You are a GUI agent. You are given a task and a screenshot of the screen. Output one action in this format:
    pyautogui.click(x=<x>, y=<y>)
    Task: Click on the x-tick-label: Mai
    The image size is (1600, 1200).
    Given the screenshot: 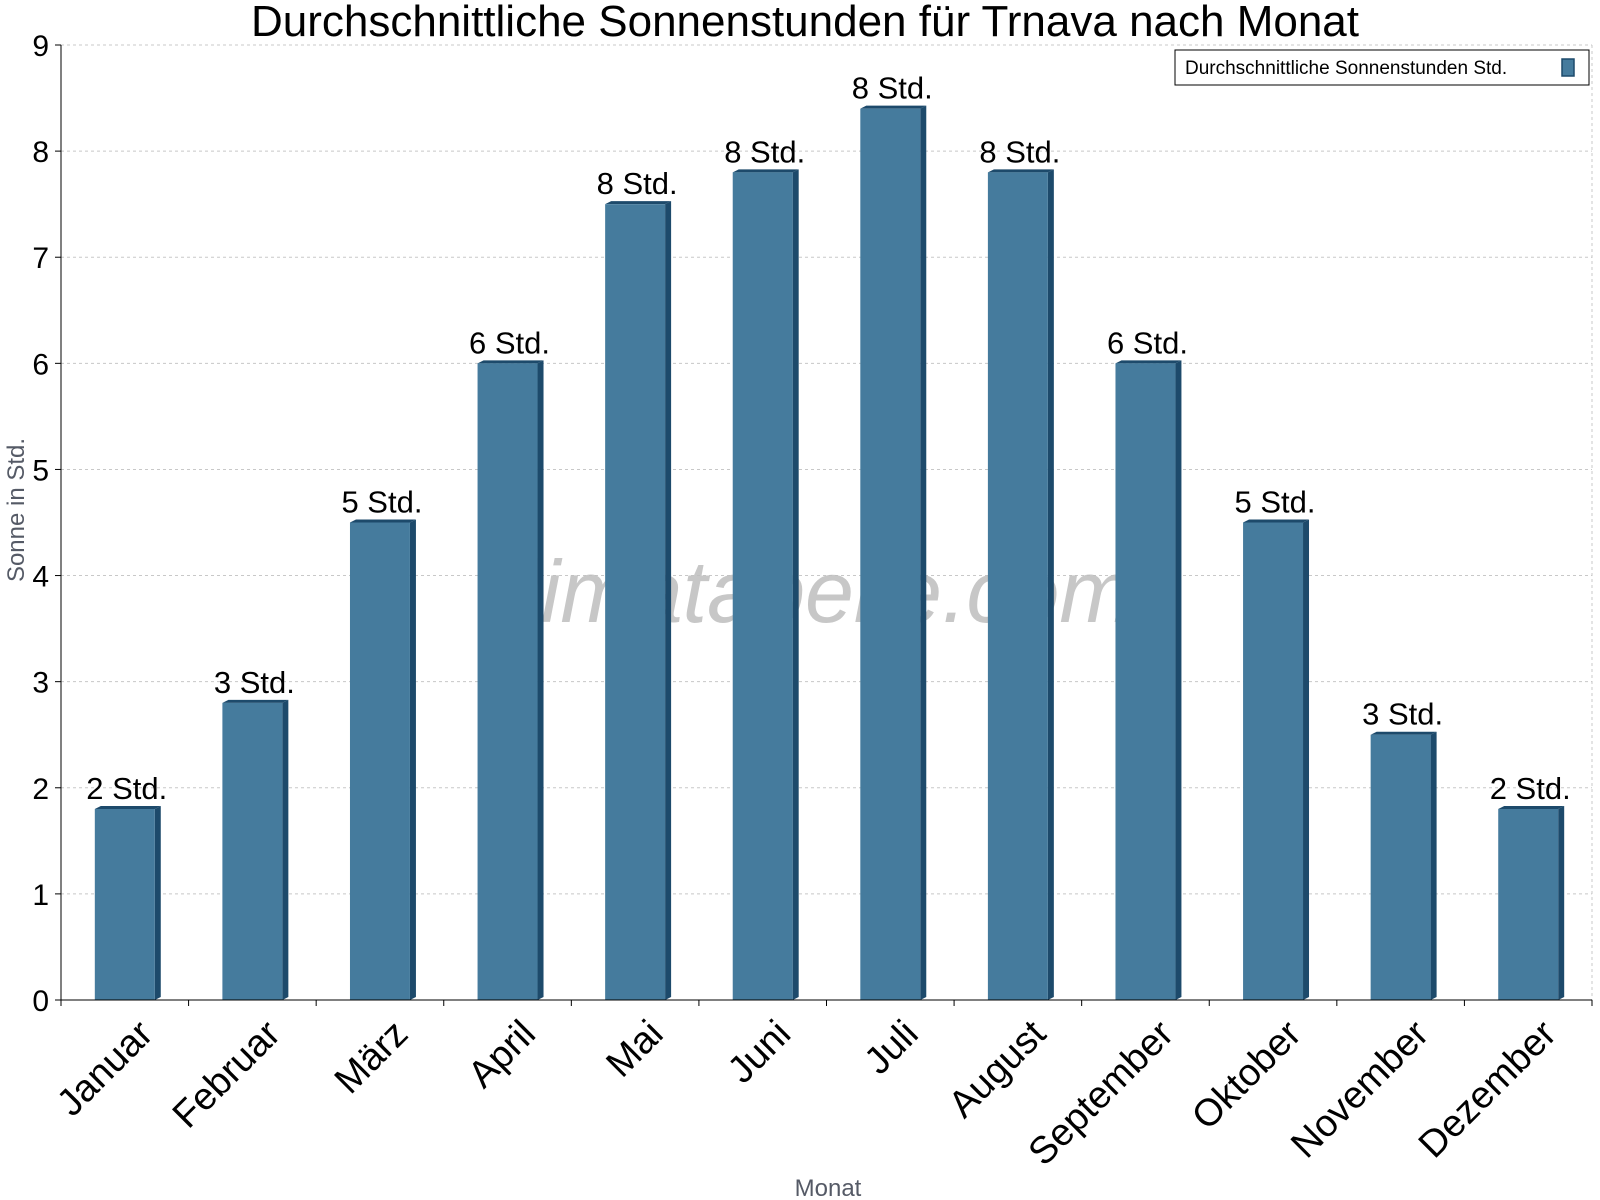 What is the action you would take?
    pyautogui.click(x=634, y=1049)
    